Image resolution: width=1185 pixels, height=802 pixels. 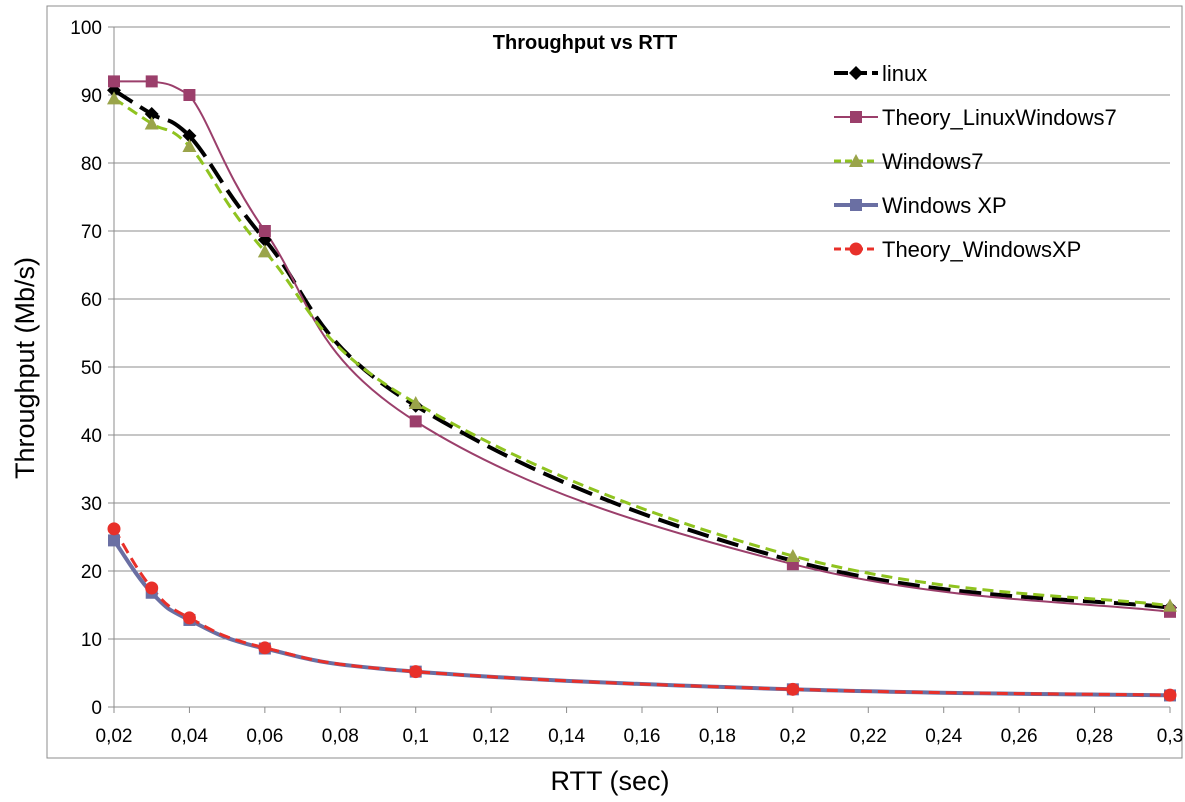 I want to click on x-tick-label: 0,2, so click(x=793, y=736).